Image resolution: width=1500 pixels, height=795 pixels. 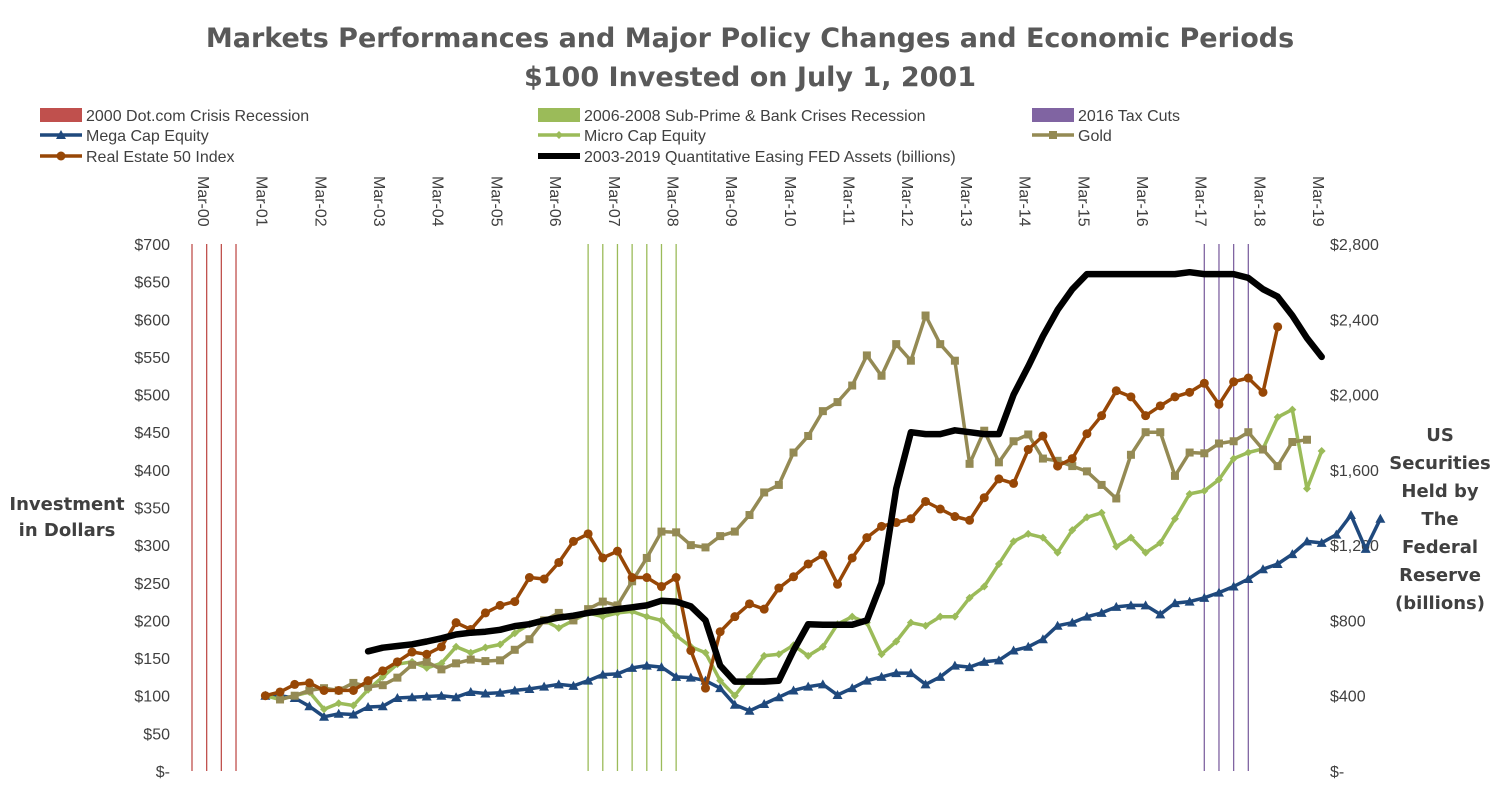 I want to click on legend-label: Mega Cap Equity, so click(x=147, y=136).